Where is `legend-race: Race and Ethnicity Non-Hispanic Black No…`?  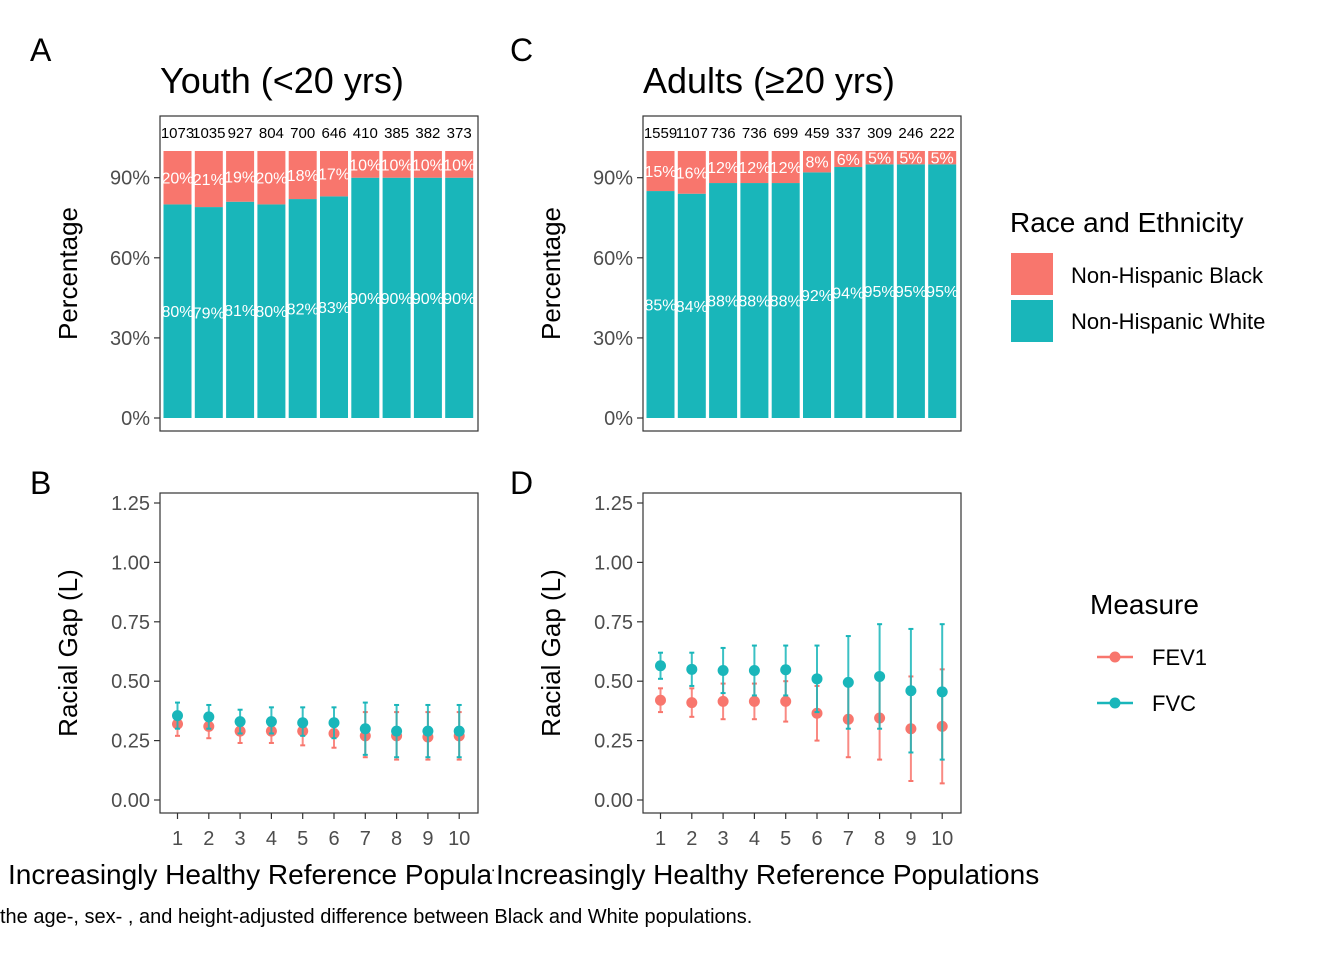 legend-race: Race and Ethnicity Non-Hispanic Black No… is located at coordinates (1137, 274).